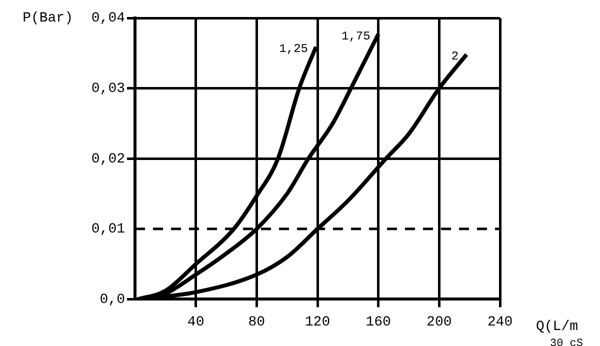 The image size is (600, 346). What do you see at coordinates (356, 36) in the screenshot?
I see `series-label: 1,75` at bounding box center [356, 36].